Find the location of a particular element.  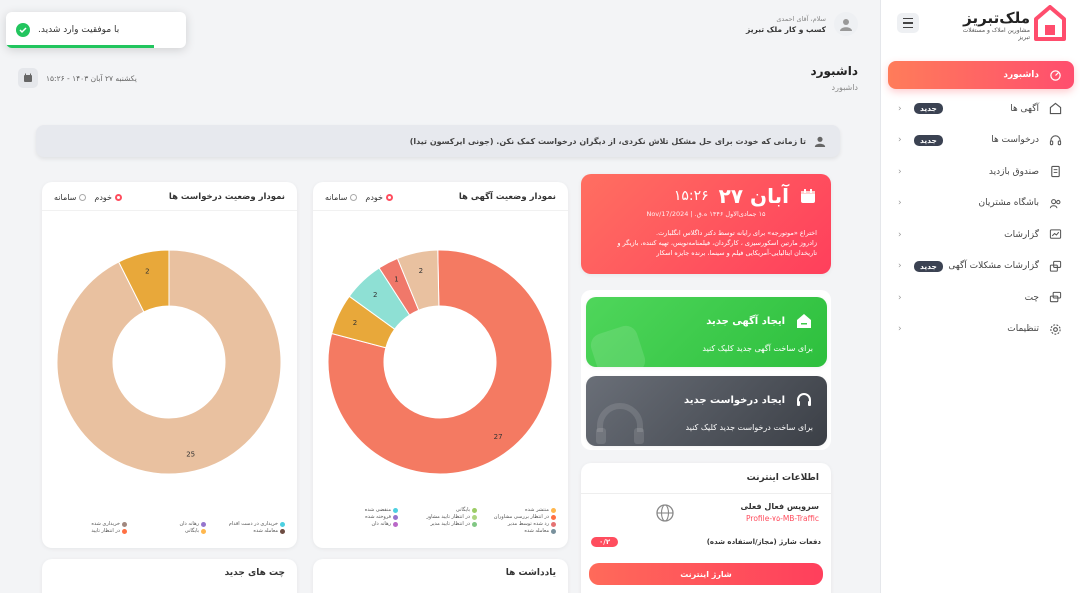

sidebar-item-8: تنظیمات ‹ is located at coordinates (981, 330).